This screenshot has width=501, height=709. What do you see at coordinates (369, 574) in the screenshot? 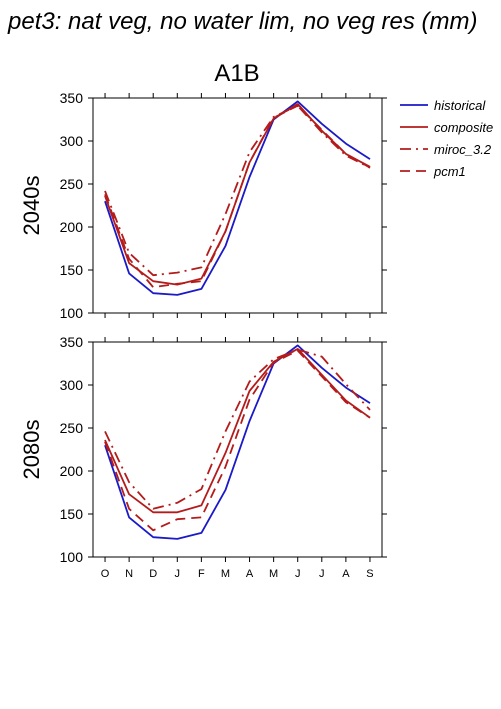
I see `x-tick-label: S` at bounding box center [369, 574].